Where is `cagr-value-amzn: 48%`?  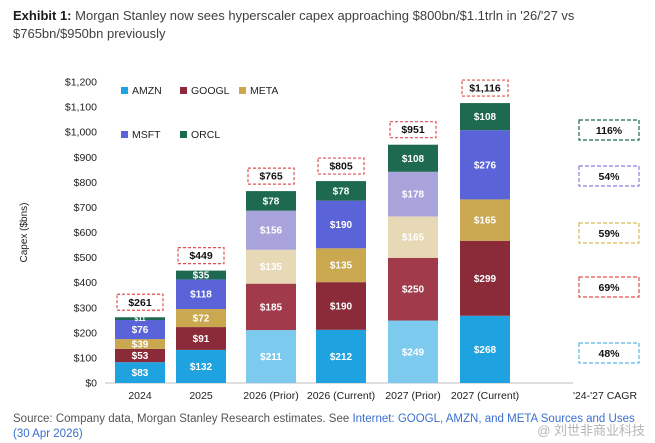 cagr-value-amzn: 48% is located at coordinates (609, 354).